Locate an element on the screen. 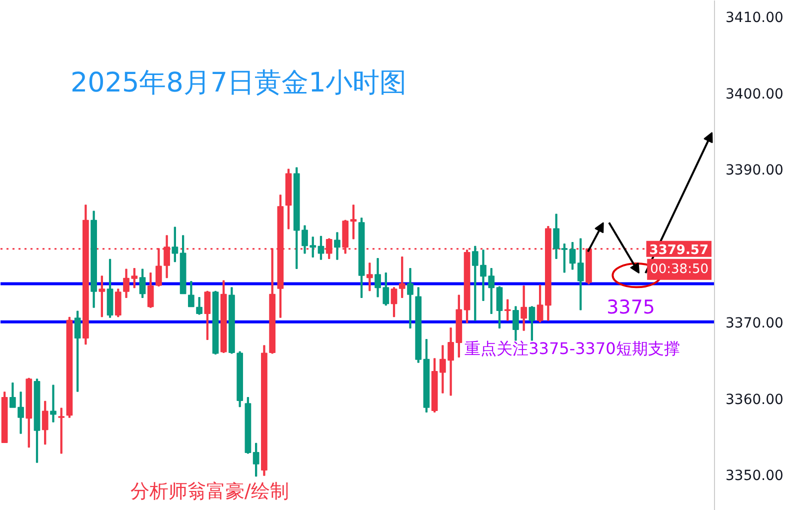  y-tick-label: 3410.00 is located at coordinates (755, 18).